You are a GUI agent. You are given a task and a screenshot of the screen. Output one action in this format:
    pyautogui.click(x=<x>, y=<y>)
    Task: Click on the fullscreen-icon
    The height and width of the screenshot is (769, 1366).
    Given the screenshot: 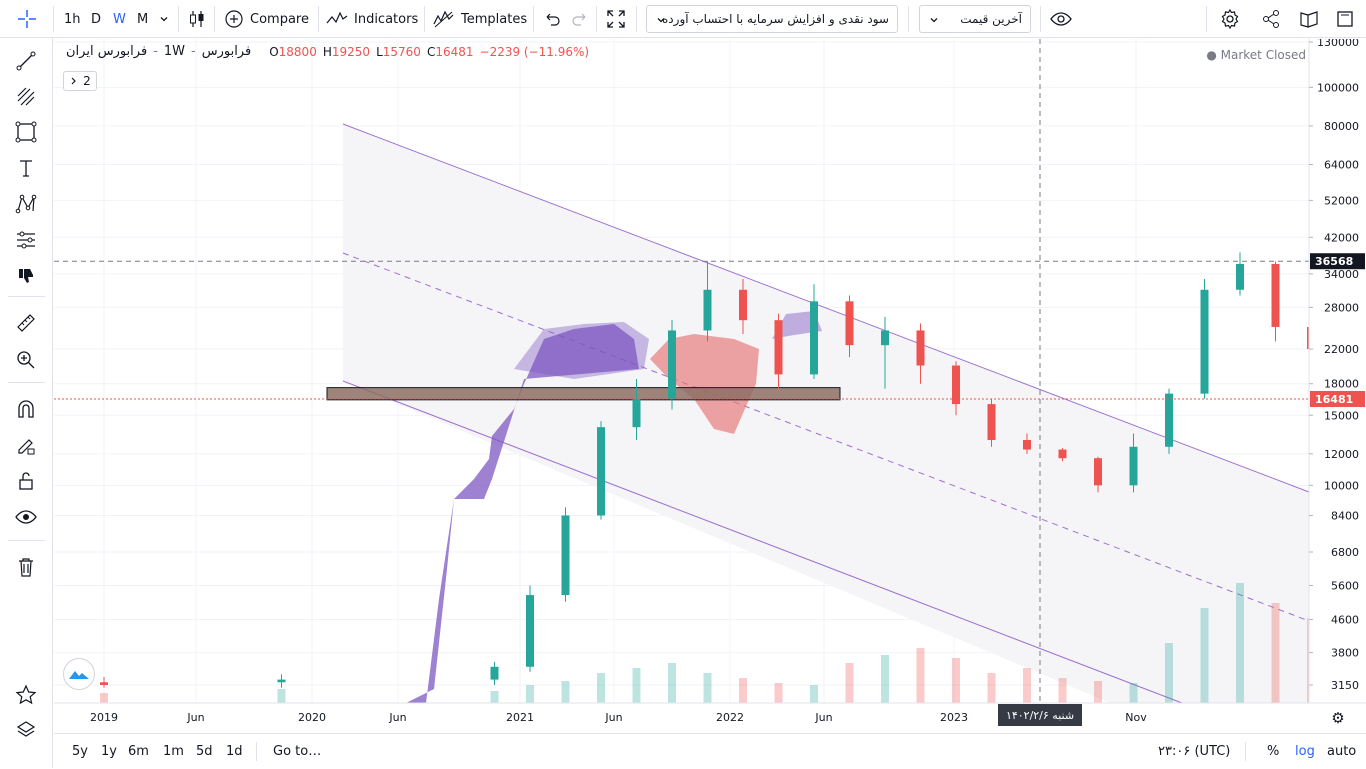 What is the action you would take?
    pyautogui.click(x=616, y=19)
    